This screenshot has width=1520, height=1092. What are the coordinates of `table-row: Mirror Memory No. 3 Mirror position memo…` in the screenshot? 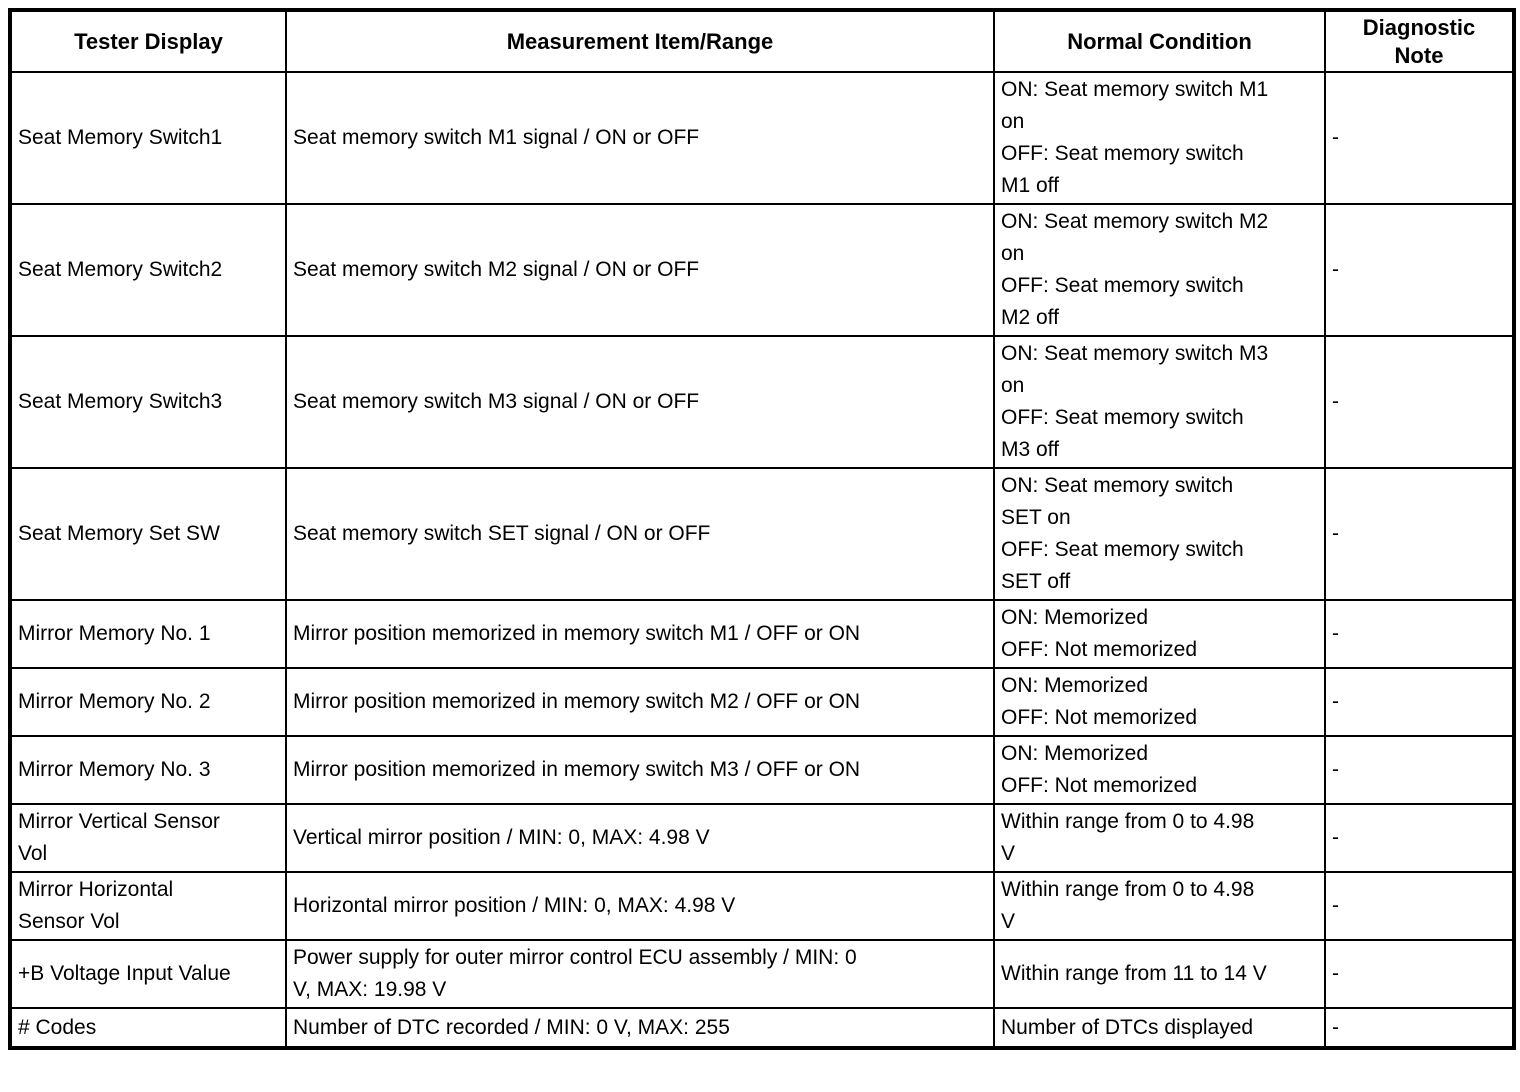 It's located at (762, 770).